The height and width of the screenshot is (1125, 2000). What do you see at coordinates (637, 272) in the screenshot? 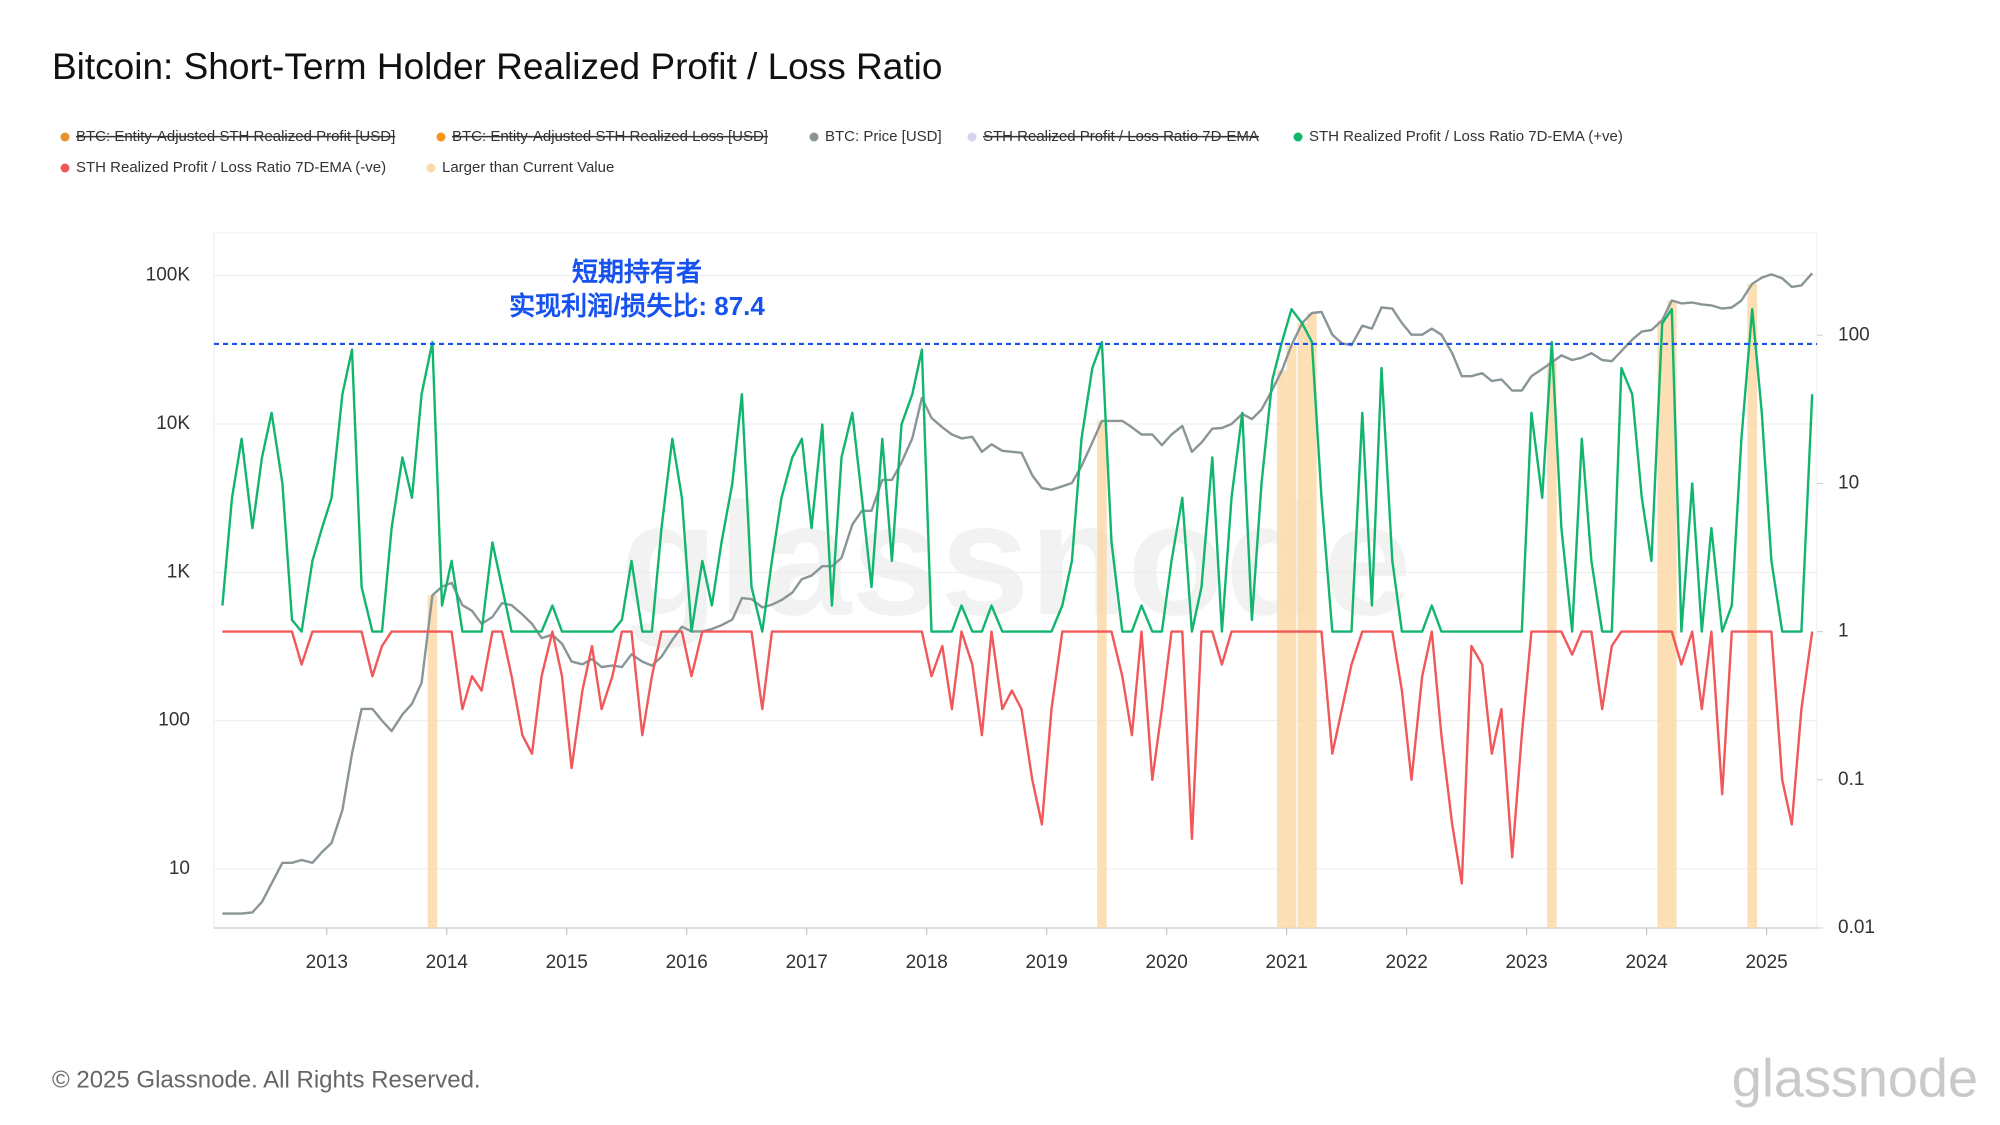
I see `annotation: 短期持有者` at bounding box center [637, 272].